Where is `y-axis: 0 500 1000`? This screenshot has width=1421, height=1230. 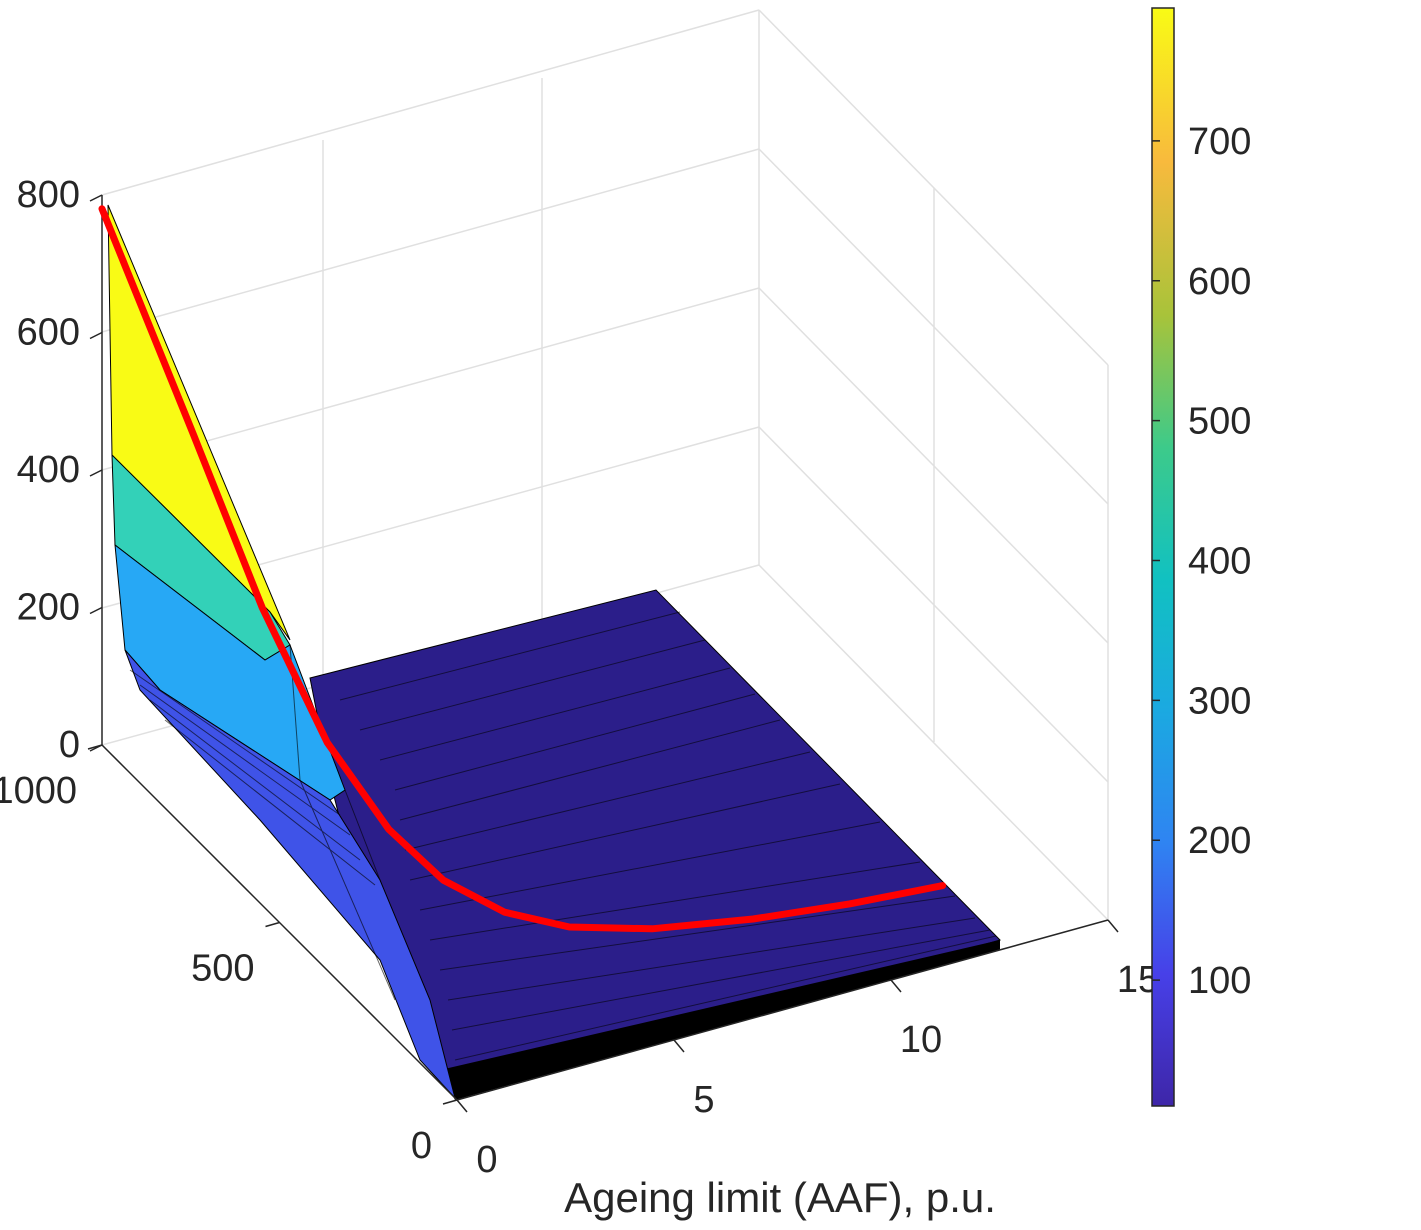 y-axis: 0 500 1000 is located at coordinates (229, 955).